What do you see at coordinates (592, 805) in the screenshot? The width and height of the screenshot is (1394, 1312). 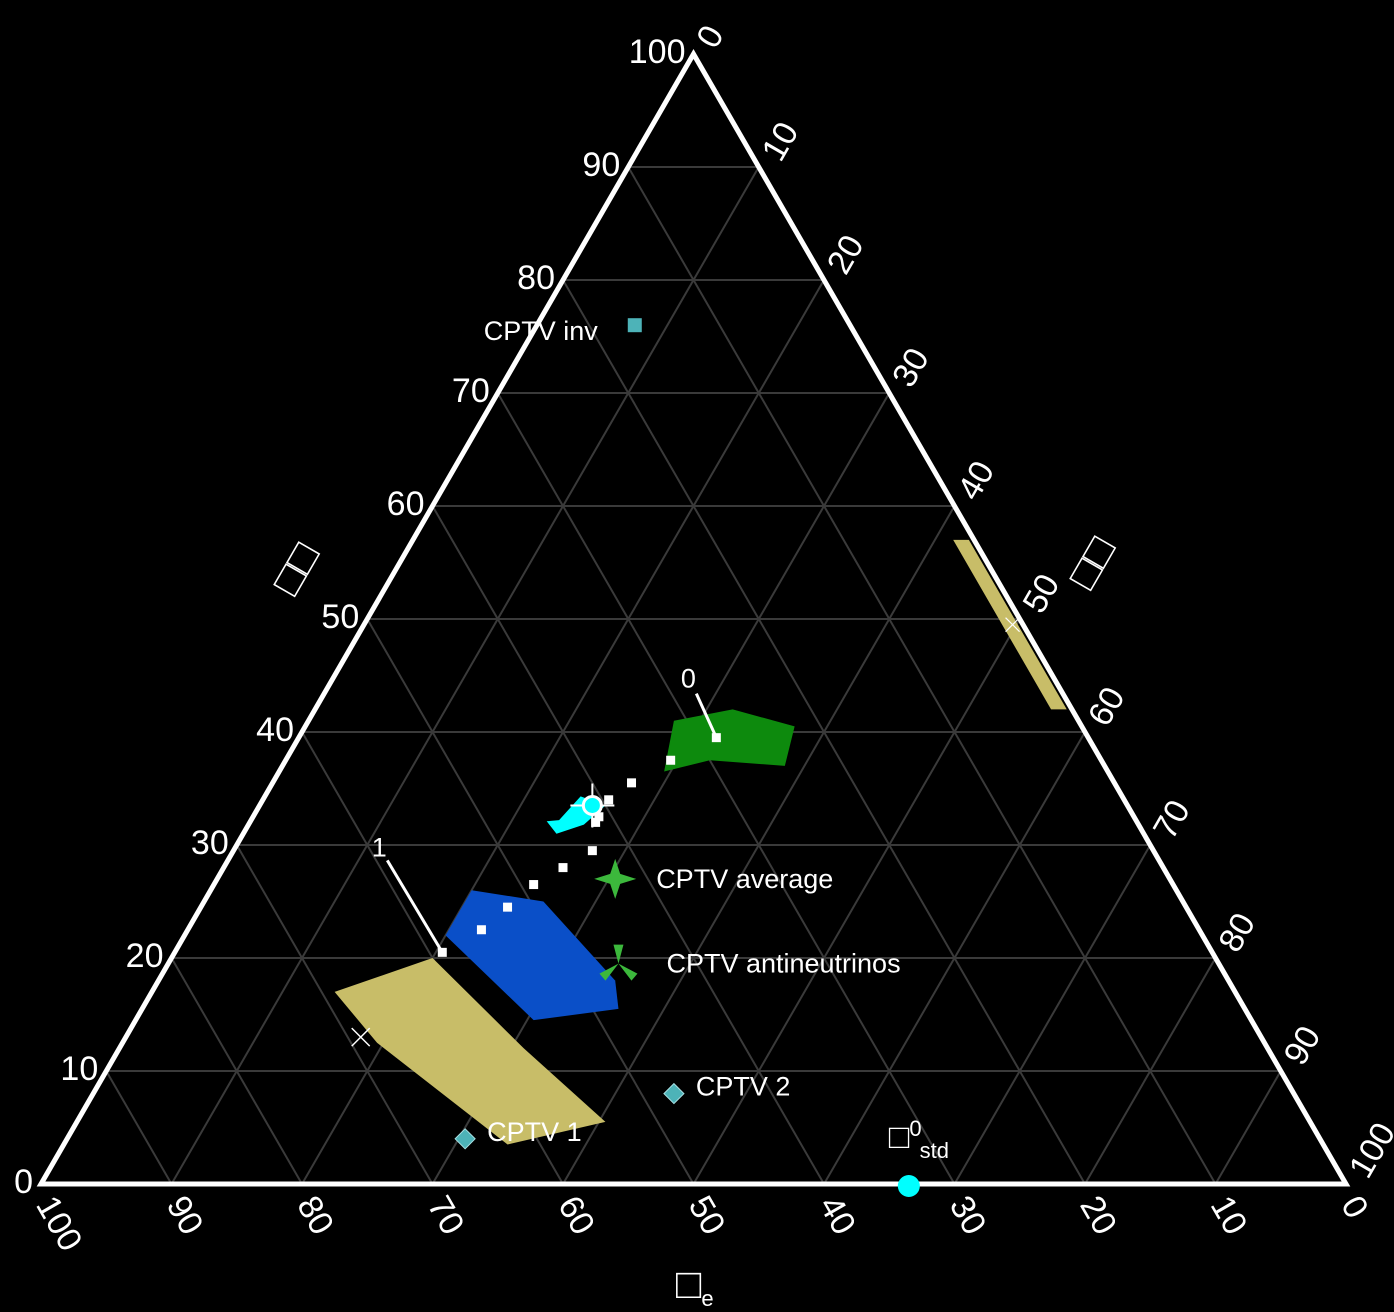 I see `cyan-circle-marker` at bounding box center [592, 805].